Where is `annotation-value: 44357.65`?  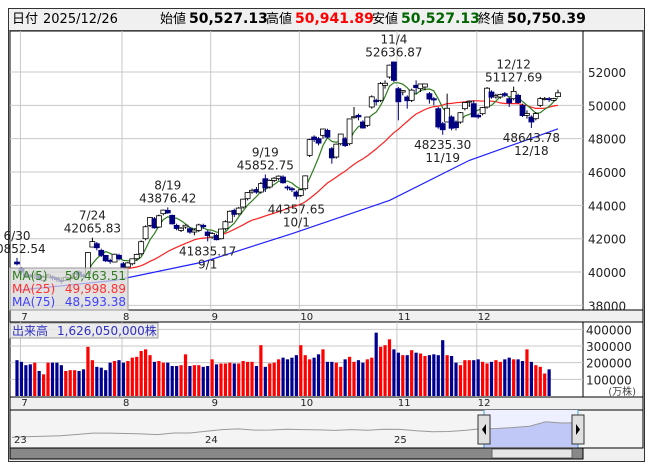
annotation-value: 44357.65 is located at coordinates (296, 209).